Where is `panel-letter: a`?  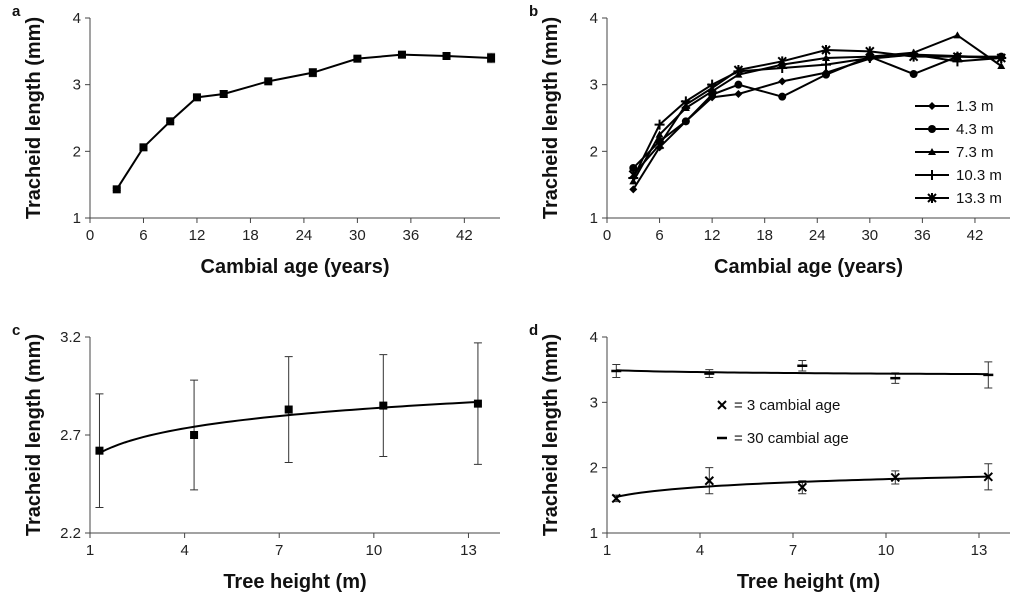
panel-letter: a is located at coordinates (16, 11).